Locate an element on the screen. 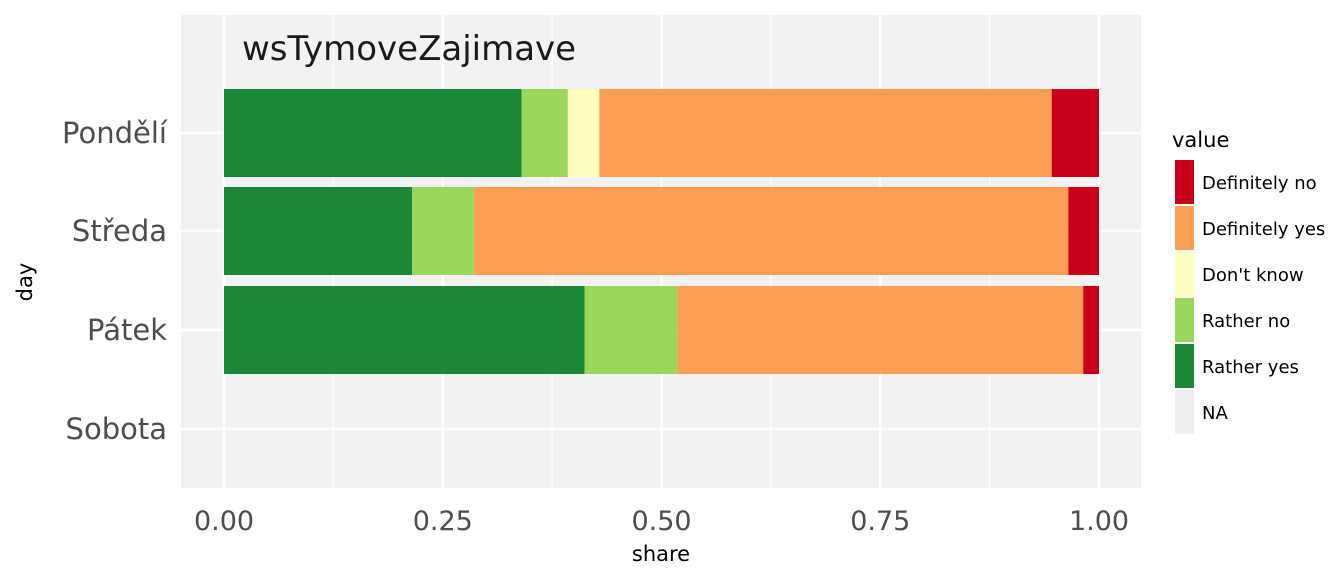 This screenshot has height=576, width=1344. chart-title: wsTymoveZajimave is located at coordinates (409, 49).